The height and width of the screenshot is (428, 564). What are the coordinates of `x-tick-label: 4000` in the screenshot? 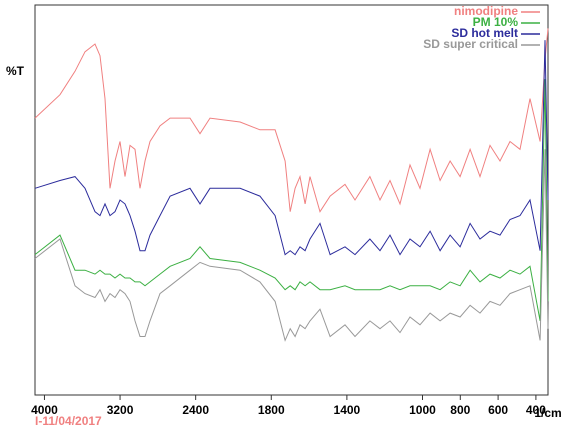 It's located at (44, 410).